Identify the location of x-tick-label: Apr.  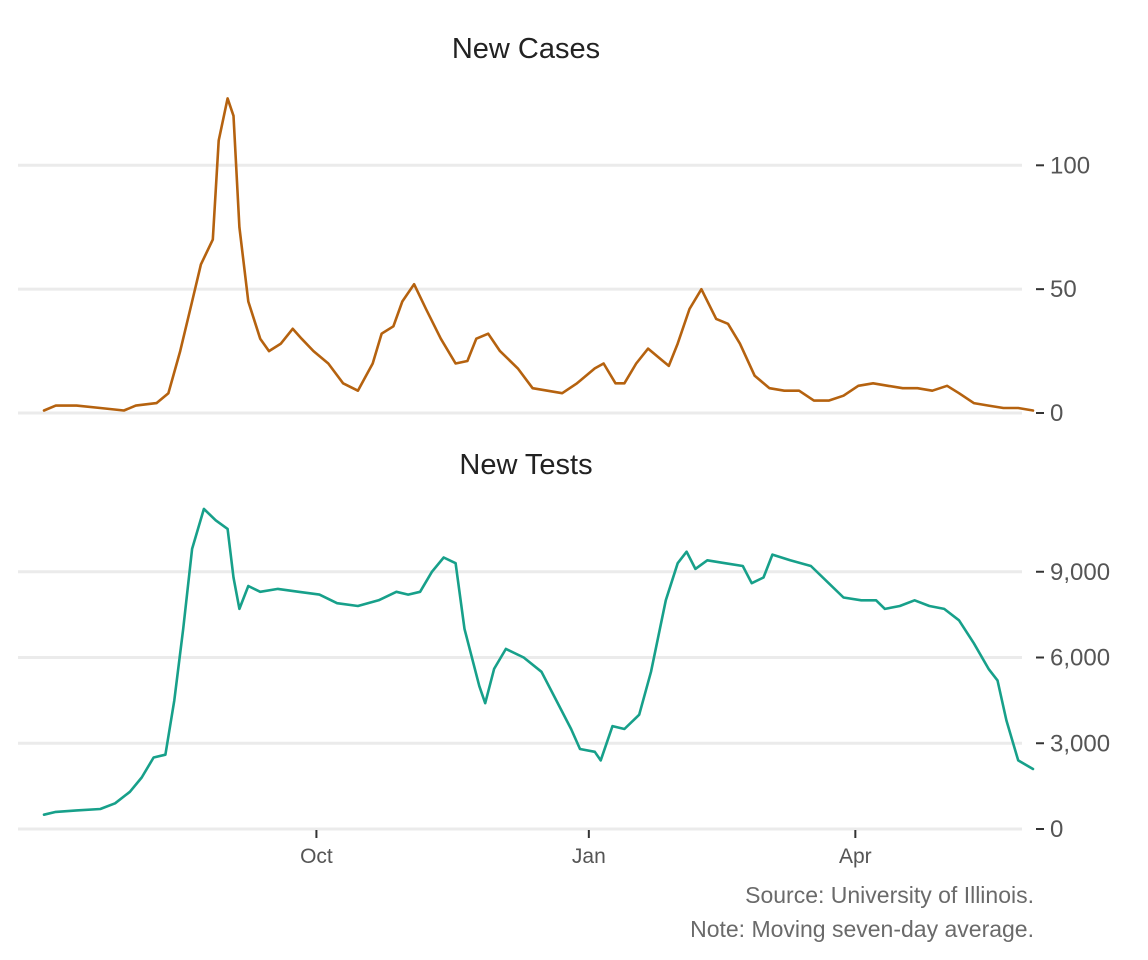
(855, 856).